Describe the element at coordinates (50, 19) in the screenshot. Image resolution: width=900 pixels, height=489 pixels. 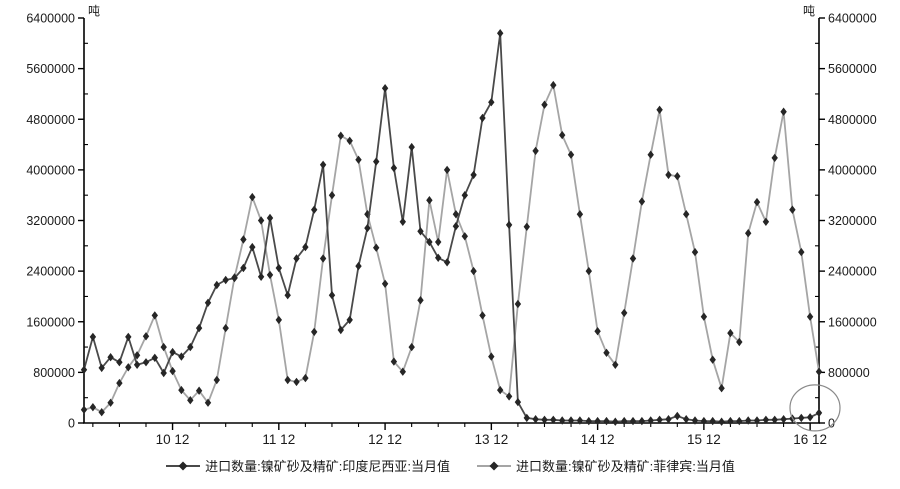
I see `y-axis-tick-label-left: 6400000` at that location.